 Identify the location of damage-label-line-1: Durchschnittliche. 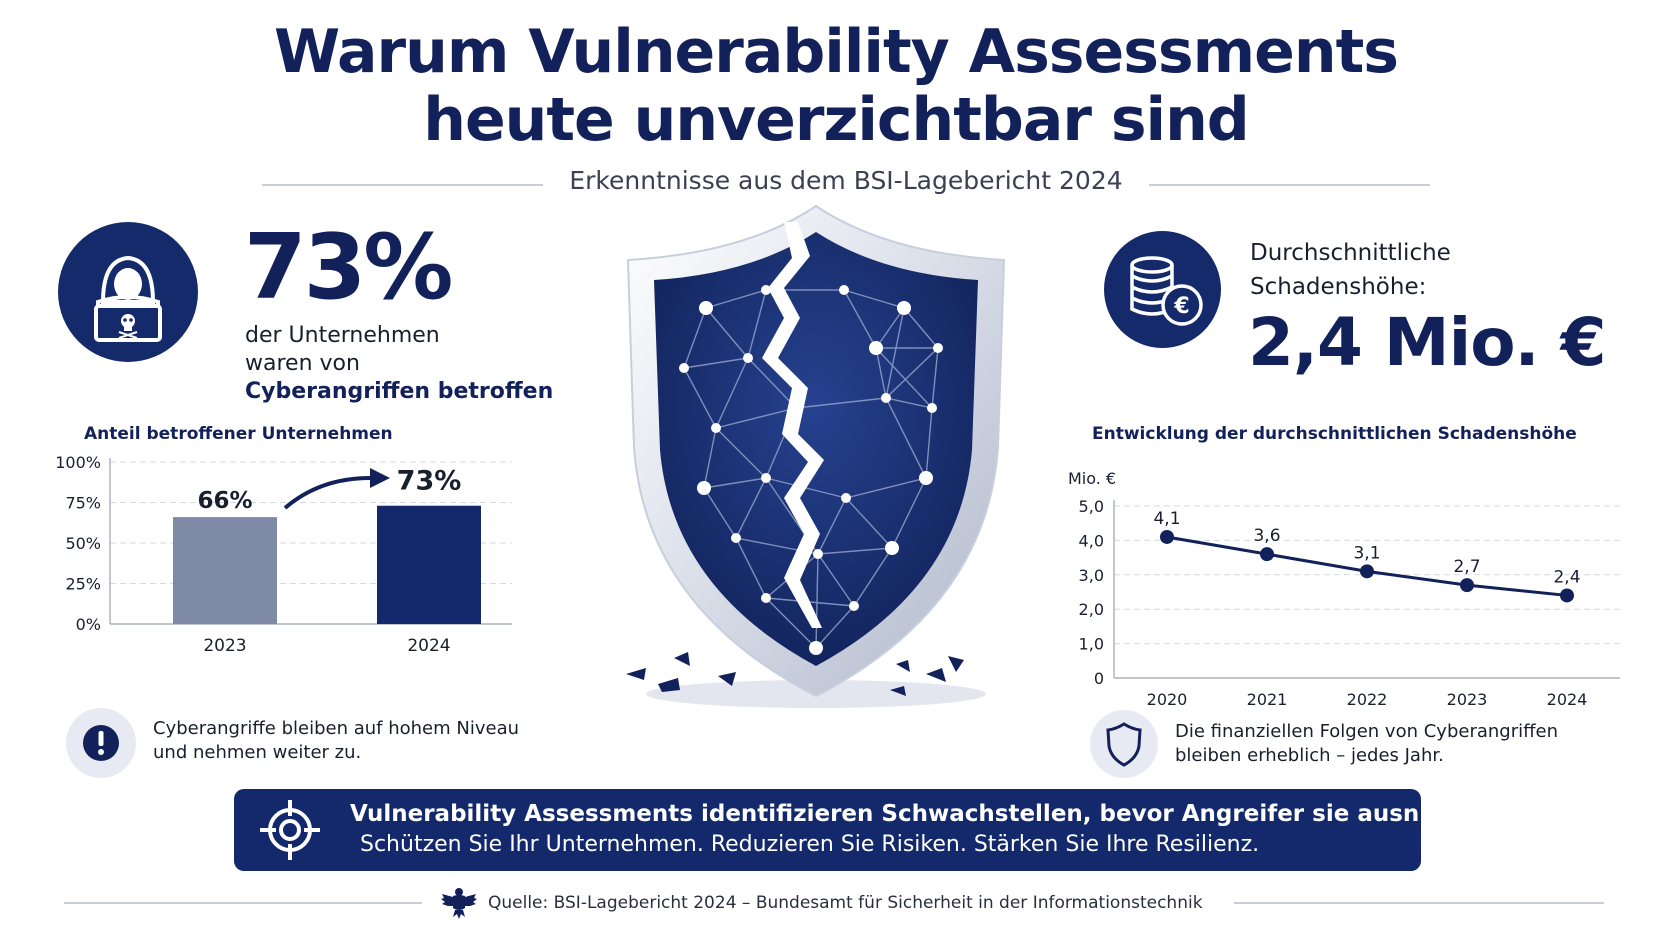
(1350, 253).